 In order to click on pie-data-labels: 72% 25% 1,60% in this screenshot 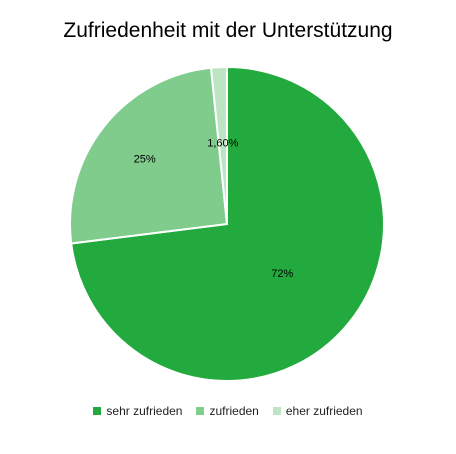, I will do `click(214, 208)`.